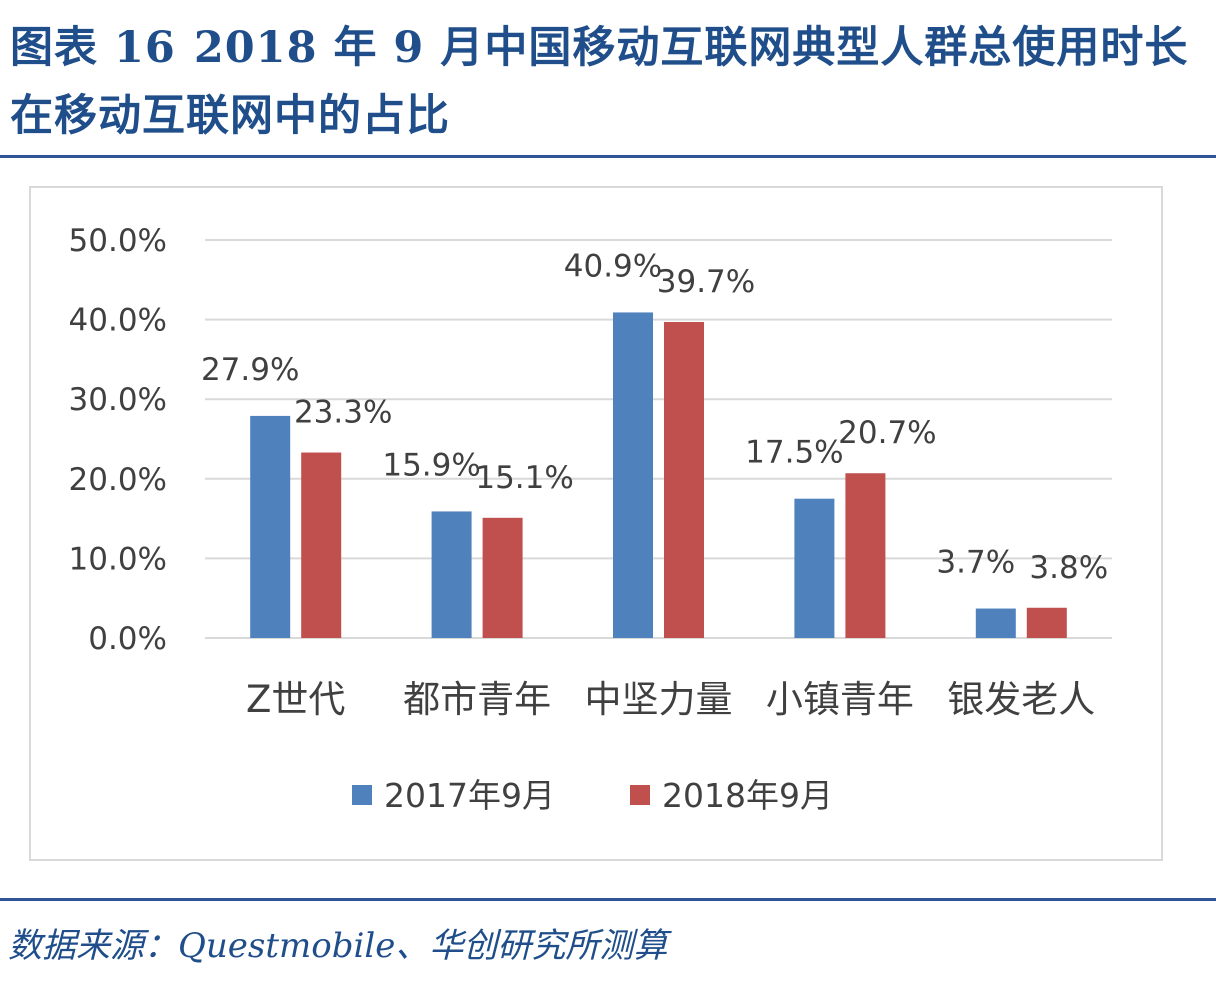  Describe the element at coordinates (640, 795) in the screenshot. I see `legend-swatch-2018` at that location.